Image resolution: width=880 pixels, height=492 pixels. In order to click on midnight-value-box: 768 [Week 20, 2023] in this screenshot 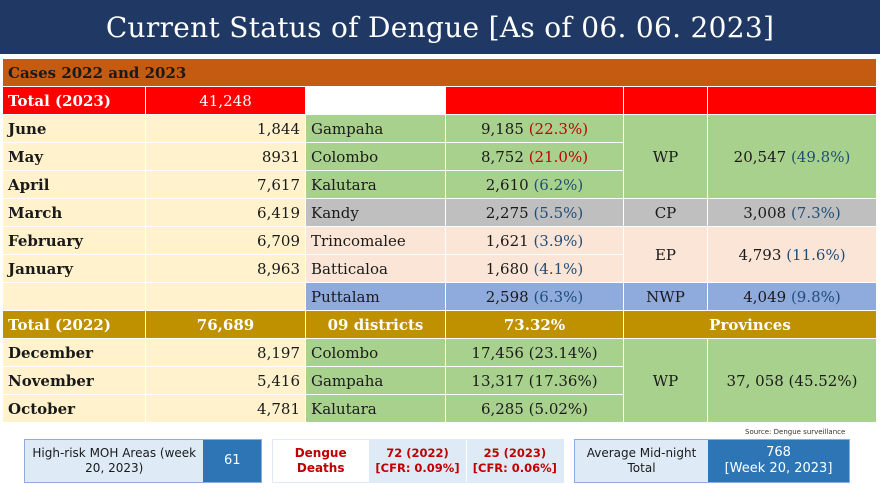, I will do `click(778, 461)`.